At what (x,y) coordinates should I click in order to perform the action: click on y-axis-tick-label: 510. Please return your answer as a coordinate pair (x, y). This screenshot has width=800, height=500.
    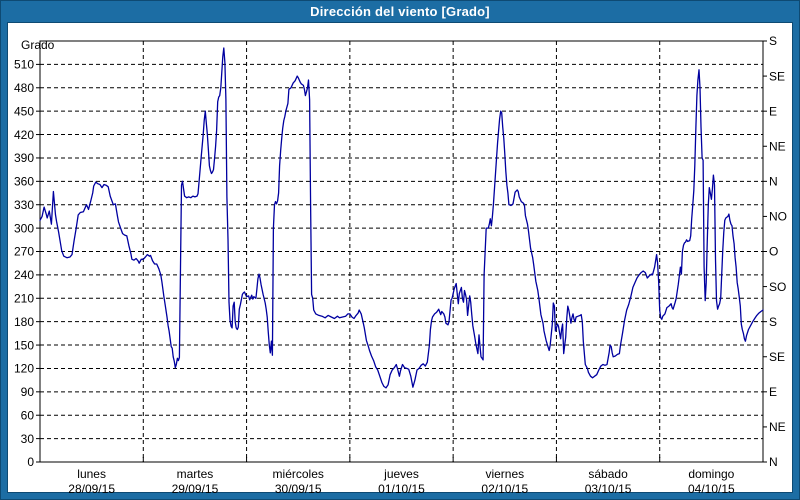
    Looking at the image, I should click on (24, 65).